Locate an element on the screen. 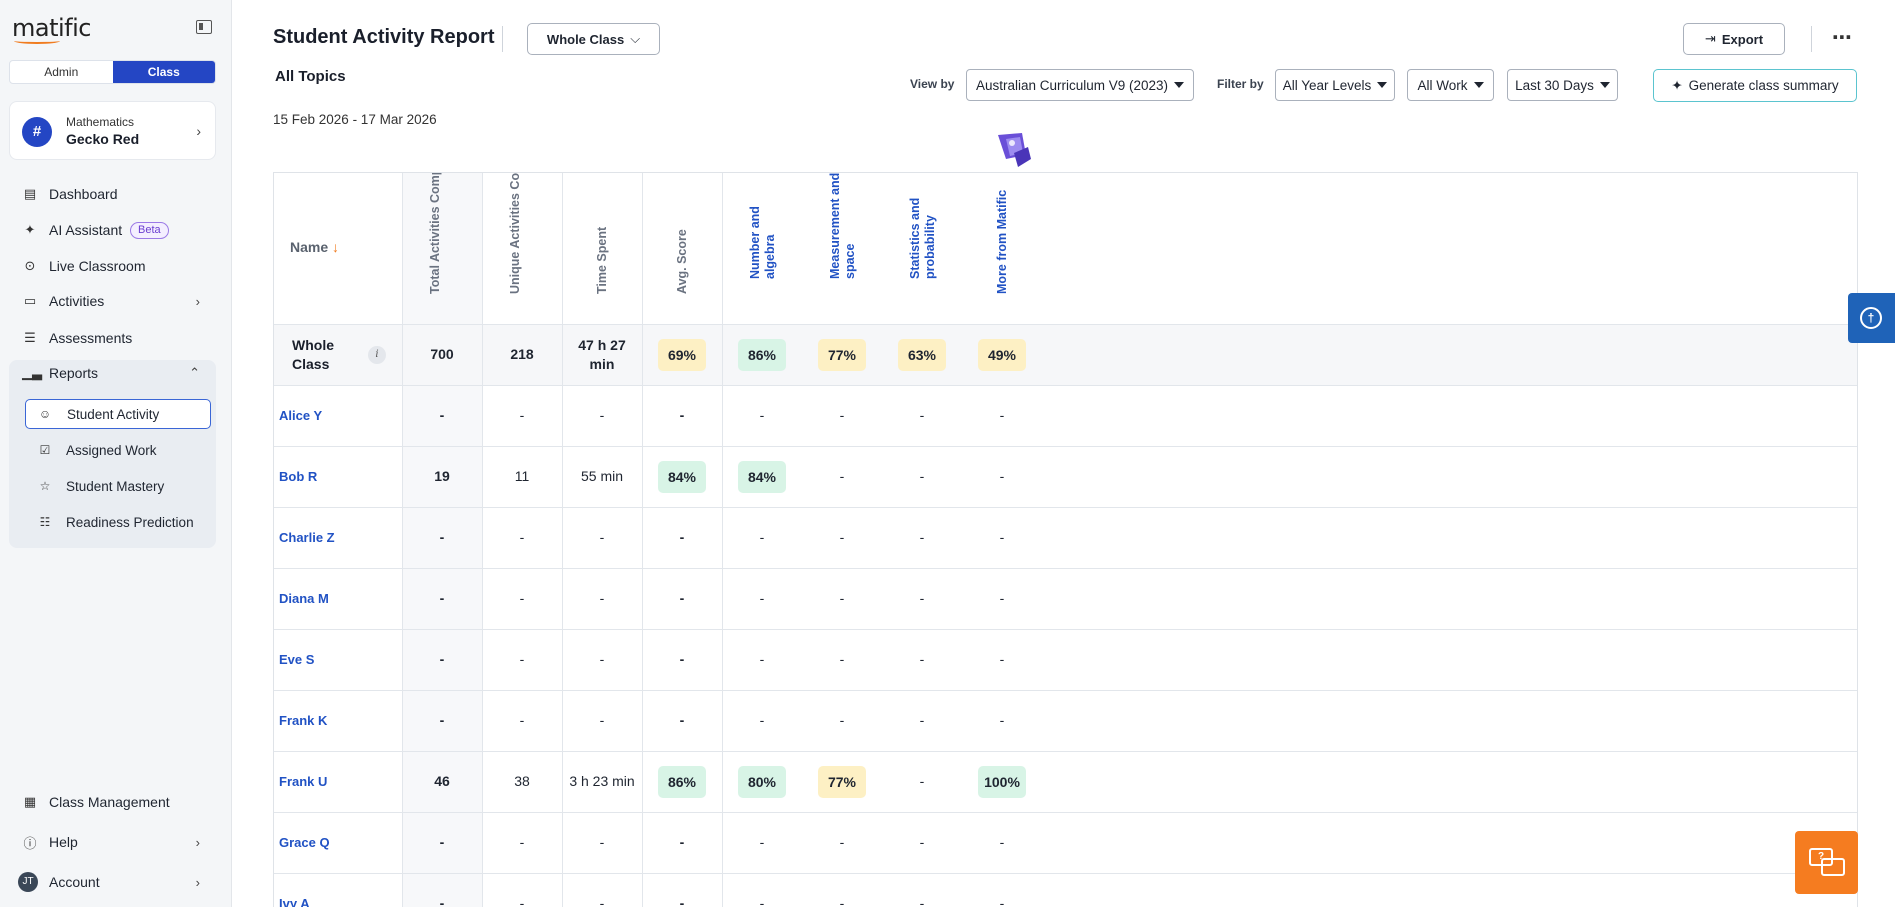 The width and height of the screenshot is (1895, 907). generate-summary-button: ✦ Generate class summary is located at coordinates (1755, 85).